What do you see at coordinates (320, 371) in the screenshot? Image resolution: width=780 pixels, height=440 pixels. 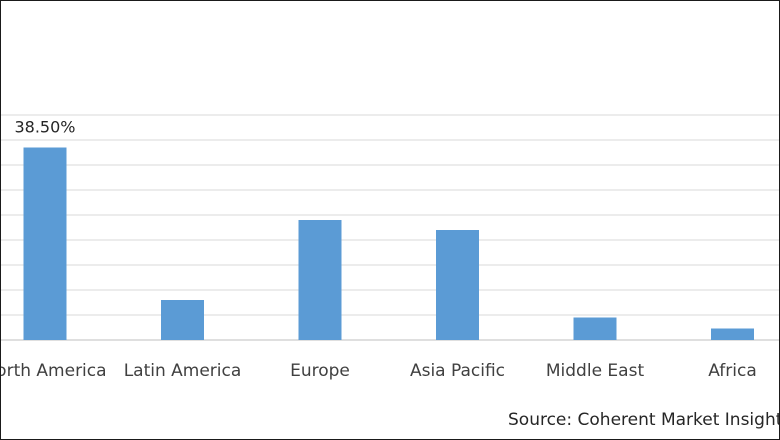 I see `category-label: Europe` at bounding box center [320, 371].